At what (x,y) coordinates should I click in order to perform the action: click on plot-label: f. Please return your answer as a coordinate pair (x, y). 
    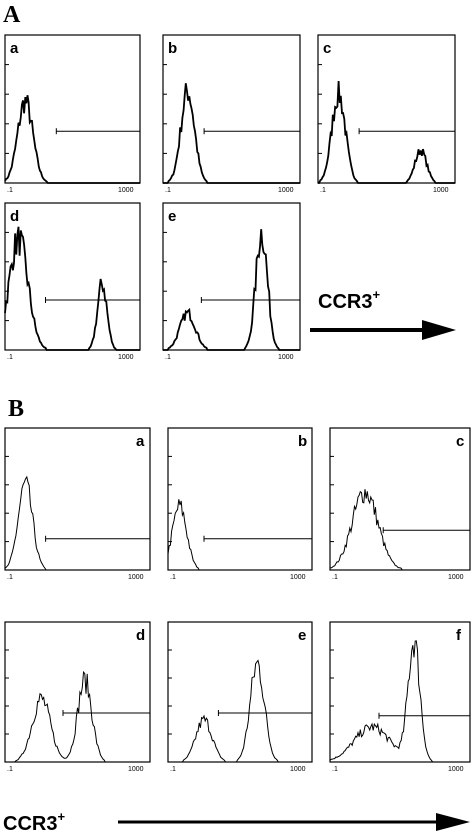
    Looking at the image, I should click on (459, 635).